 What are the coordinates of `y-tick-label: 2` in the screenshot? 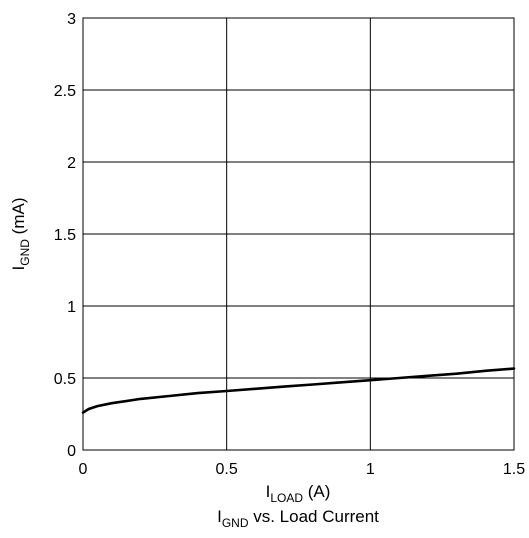 It's located at (71, 163).